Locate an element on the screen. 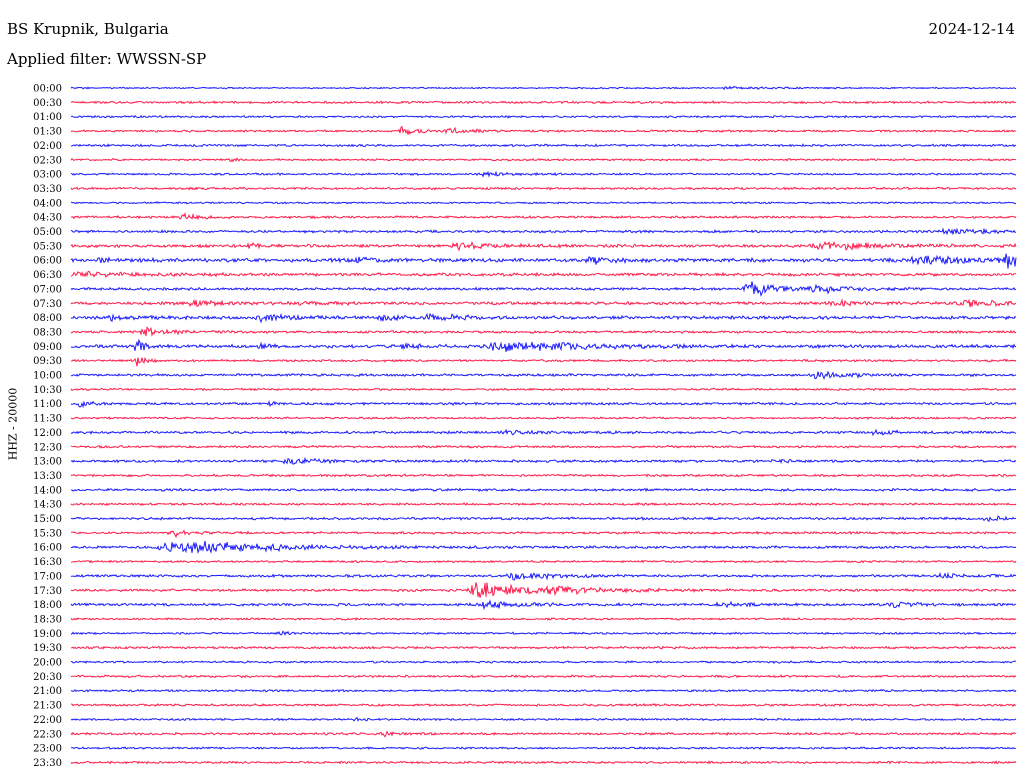 The width and height of the screenshot is (1024, 780). row-time-label: 06:30 is located at coordinates (47, 275).